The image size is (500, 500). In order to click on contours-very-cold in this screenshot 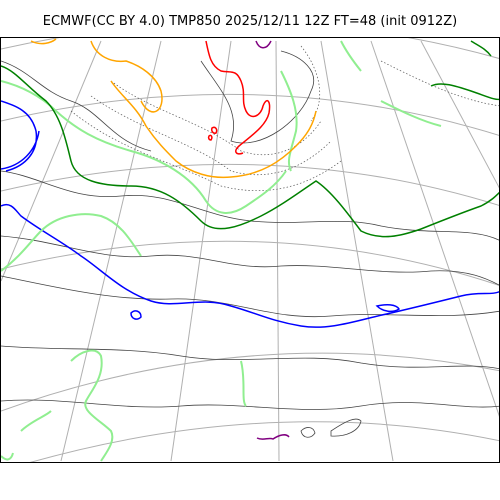, I will do `click(272, 240)`.